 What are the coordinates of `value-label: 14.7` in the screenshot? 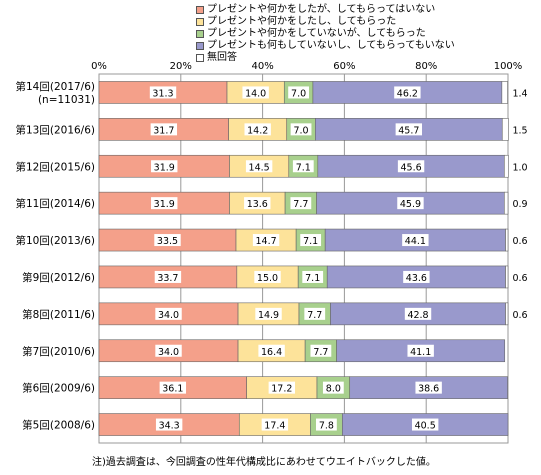 It's located at (265, 241).